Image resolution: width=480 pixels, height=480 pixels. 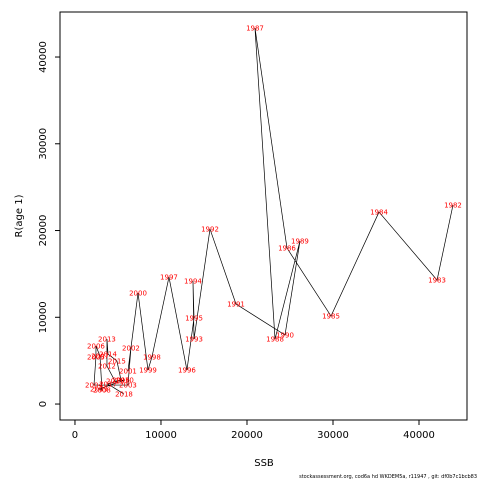 What do you see at coordinates (300, 242) in the screenshot?
I see `year-label: 1989` at bounding box center [300, 242].